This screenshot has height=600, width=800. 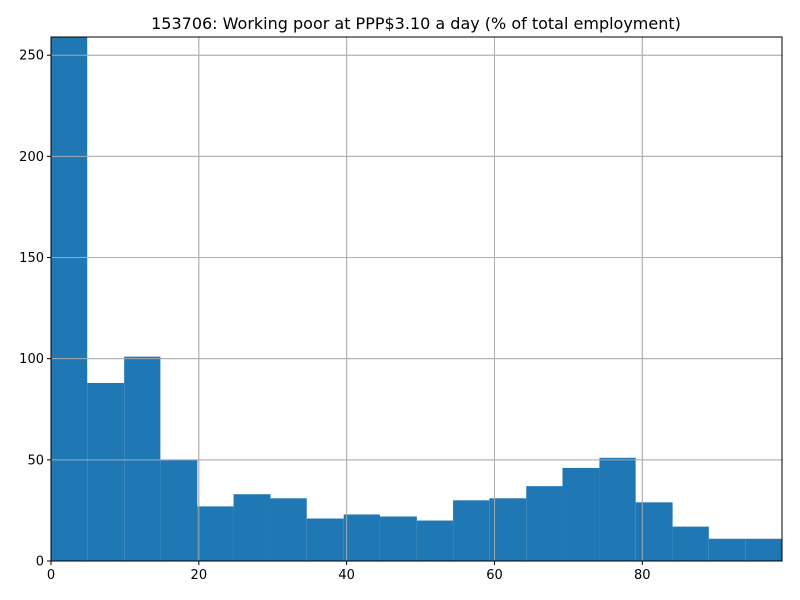 What do you see at coordinates (31, 258) in the screenshot?
I see `y-tick-label: 150` at bounding box center [31, 258].